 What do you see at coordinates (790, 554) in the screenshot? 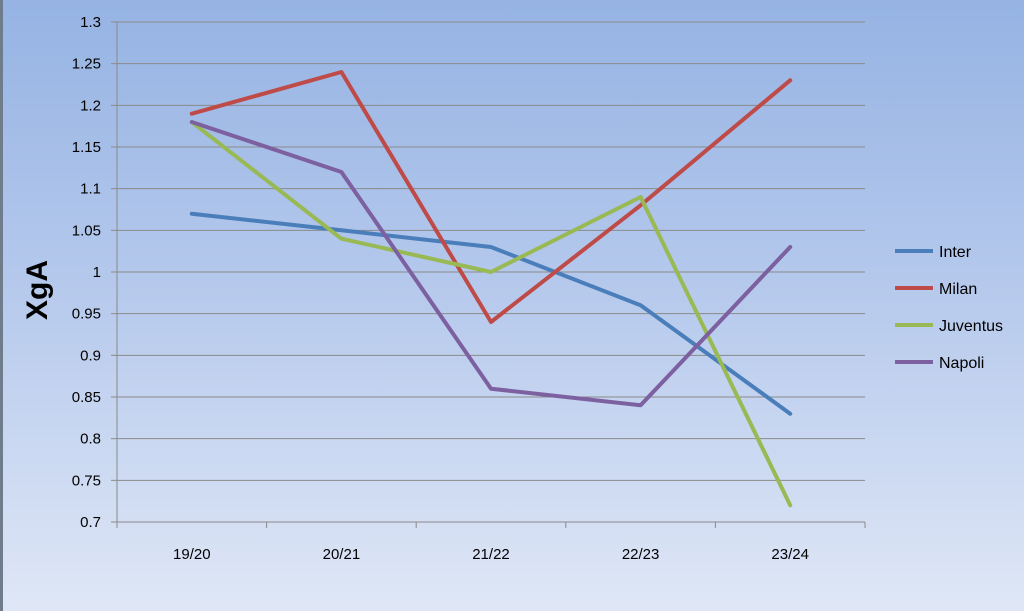
I see `x-tick-label: 23/24` at bounding box center [790, 554].